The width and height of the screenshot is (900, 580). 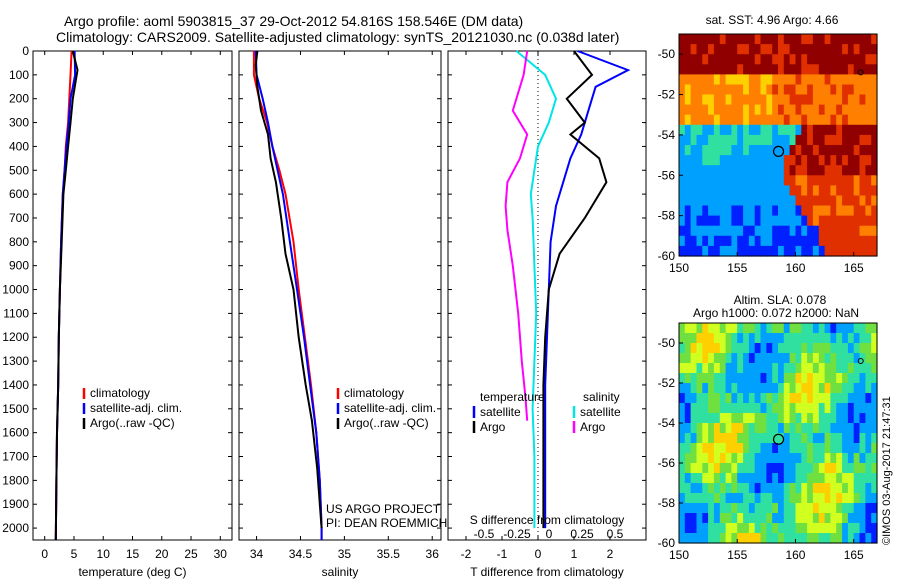 What do you see at coordinates (536, 289) in the screenshot?
I see `series-line-diff-salinity-satellite` at bounding box center [536, 289].